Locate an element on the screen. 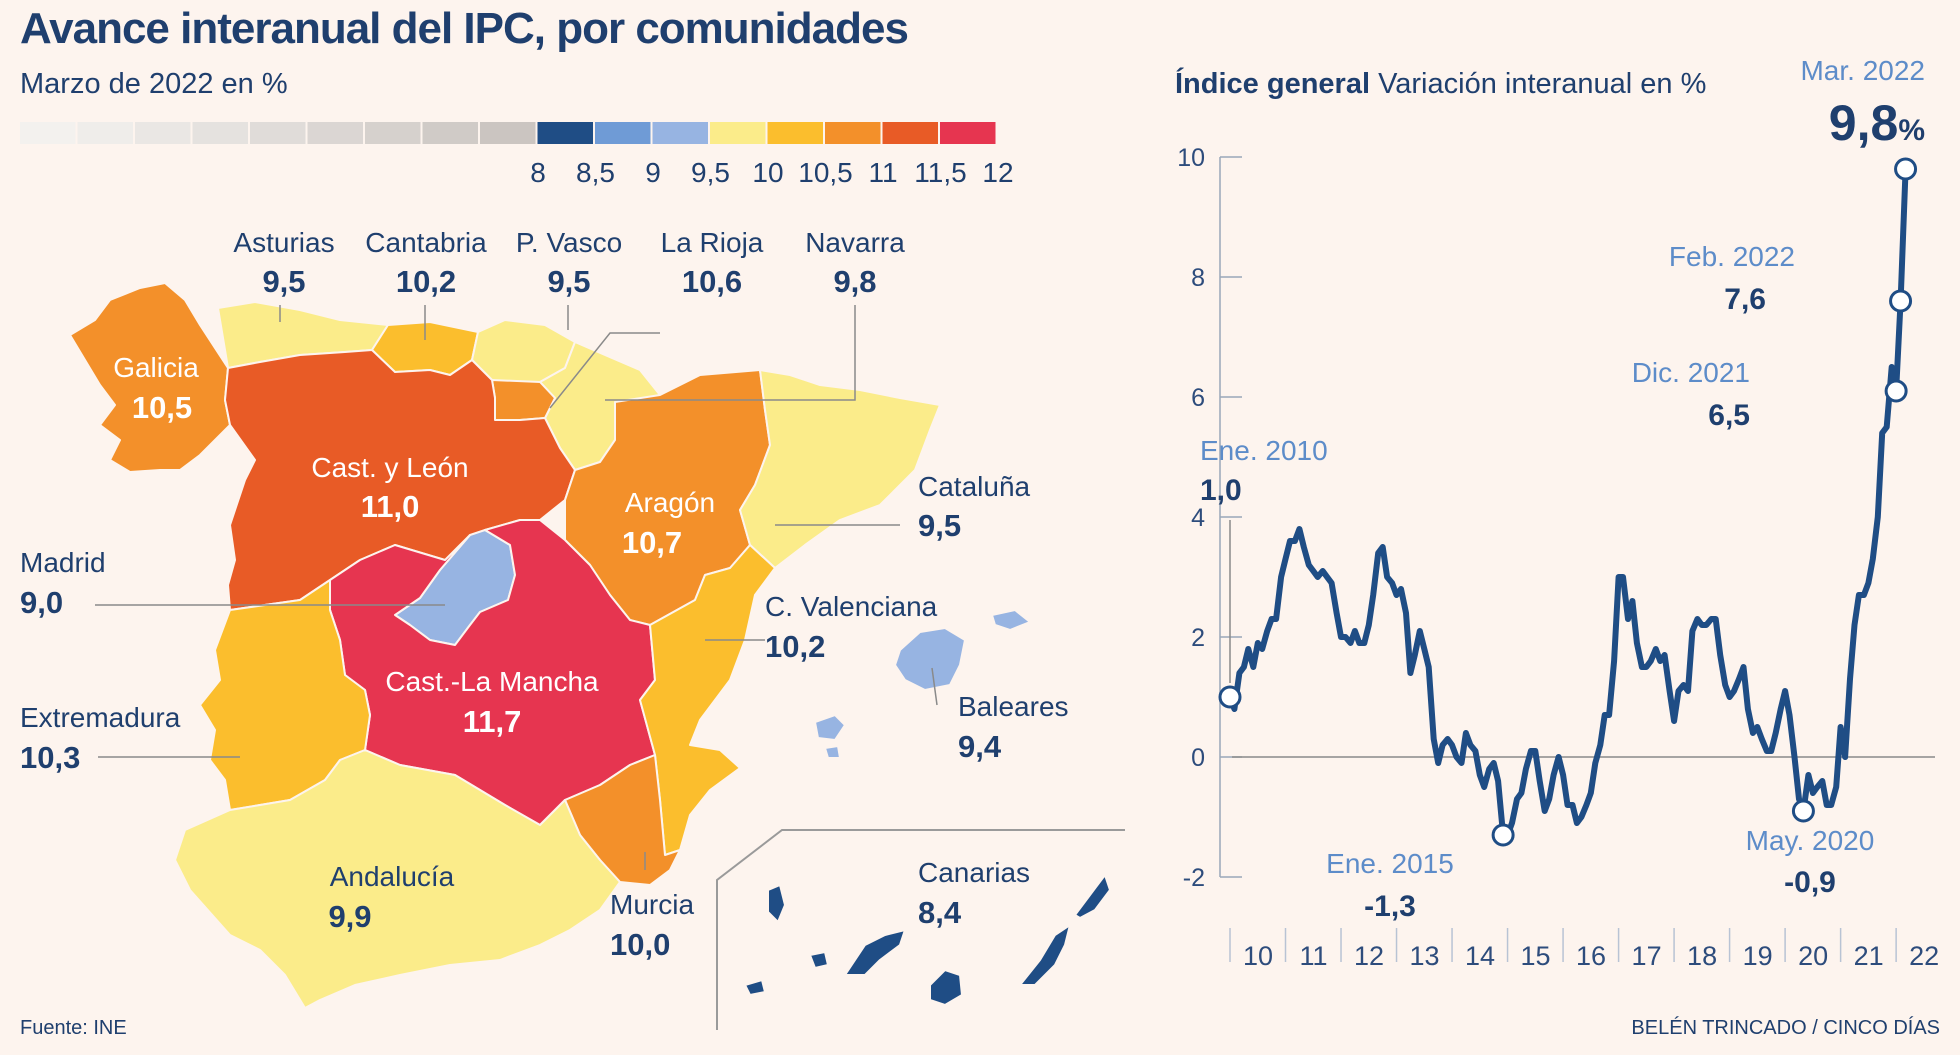  annotation-value: 6,5 is located at coordinates (1729, 415).